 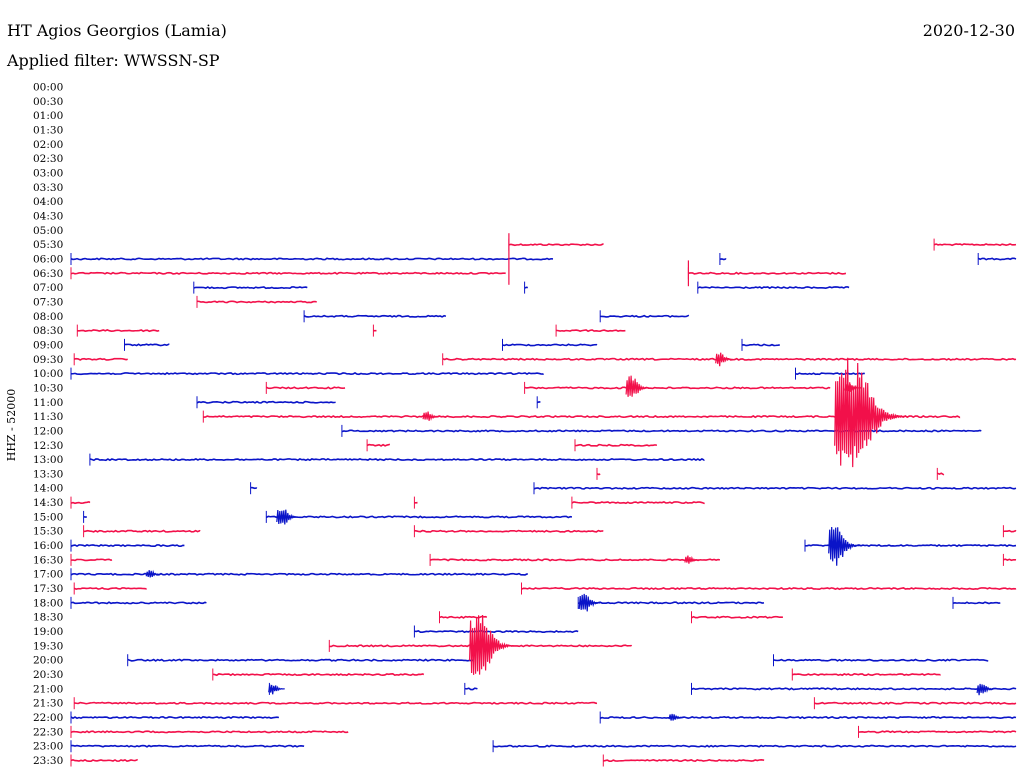 What do you see at coordinates (48, 689) in the screenshot?
I see `row-label: 21:00` at bounding box center [48, 689].